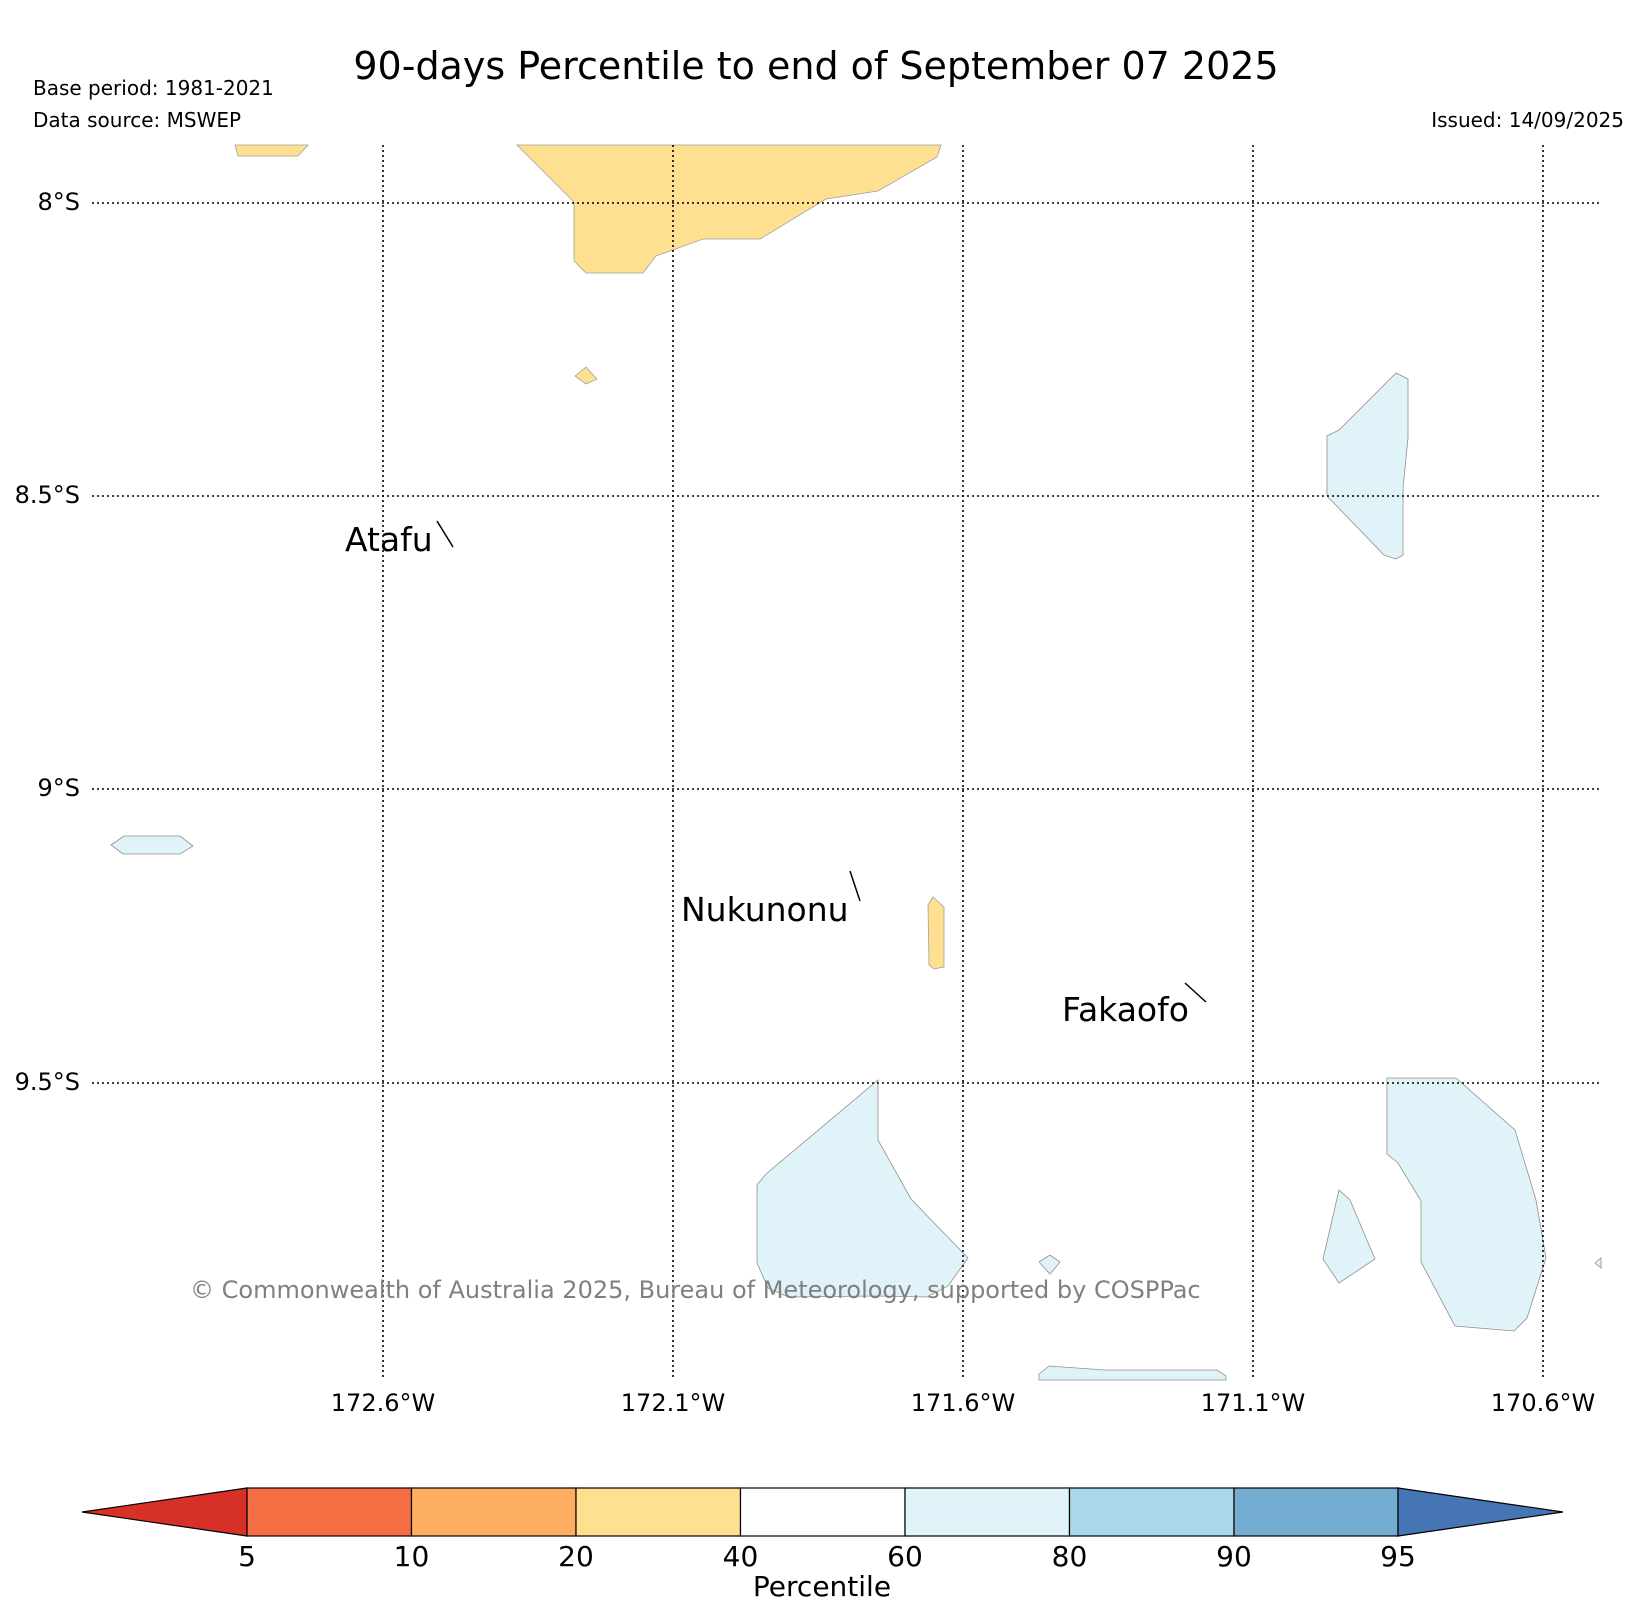 This screenshot has height=1609, width=1632. Describe the element at coordinates (673, 1403) in the screenshot. I see `lon-label: 172.1°W` at that location.